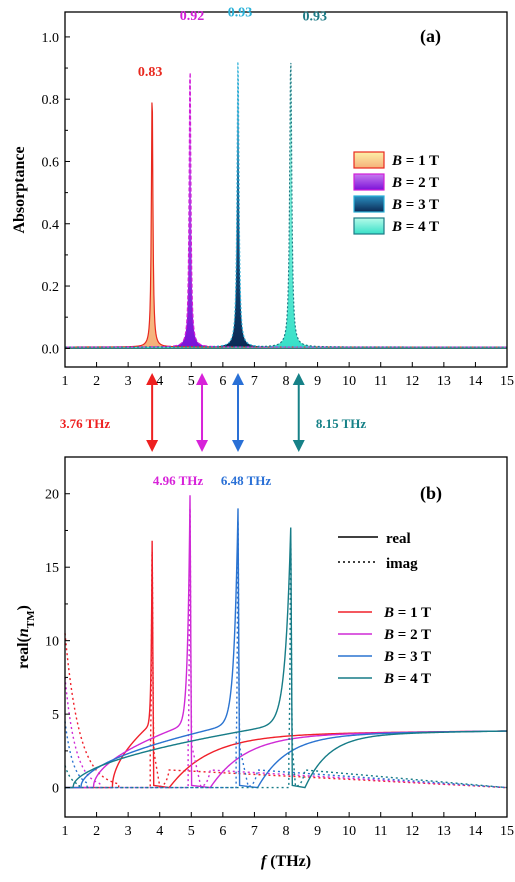  What do you see at coordinates (213, 430) in the screenshot?
I see `resonance-arrows: 3.76 THz 4.96 THz 6.48 THz 8.15 THz` at bounding box center [213, 430].